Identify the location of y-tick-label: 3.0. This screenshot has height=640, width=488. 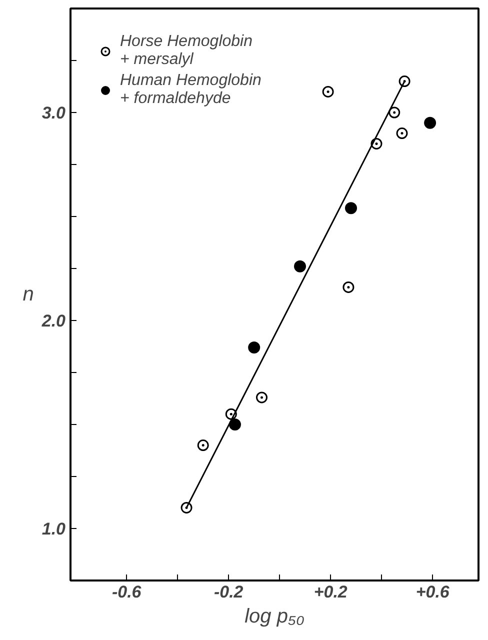
(54, 113).